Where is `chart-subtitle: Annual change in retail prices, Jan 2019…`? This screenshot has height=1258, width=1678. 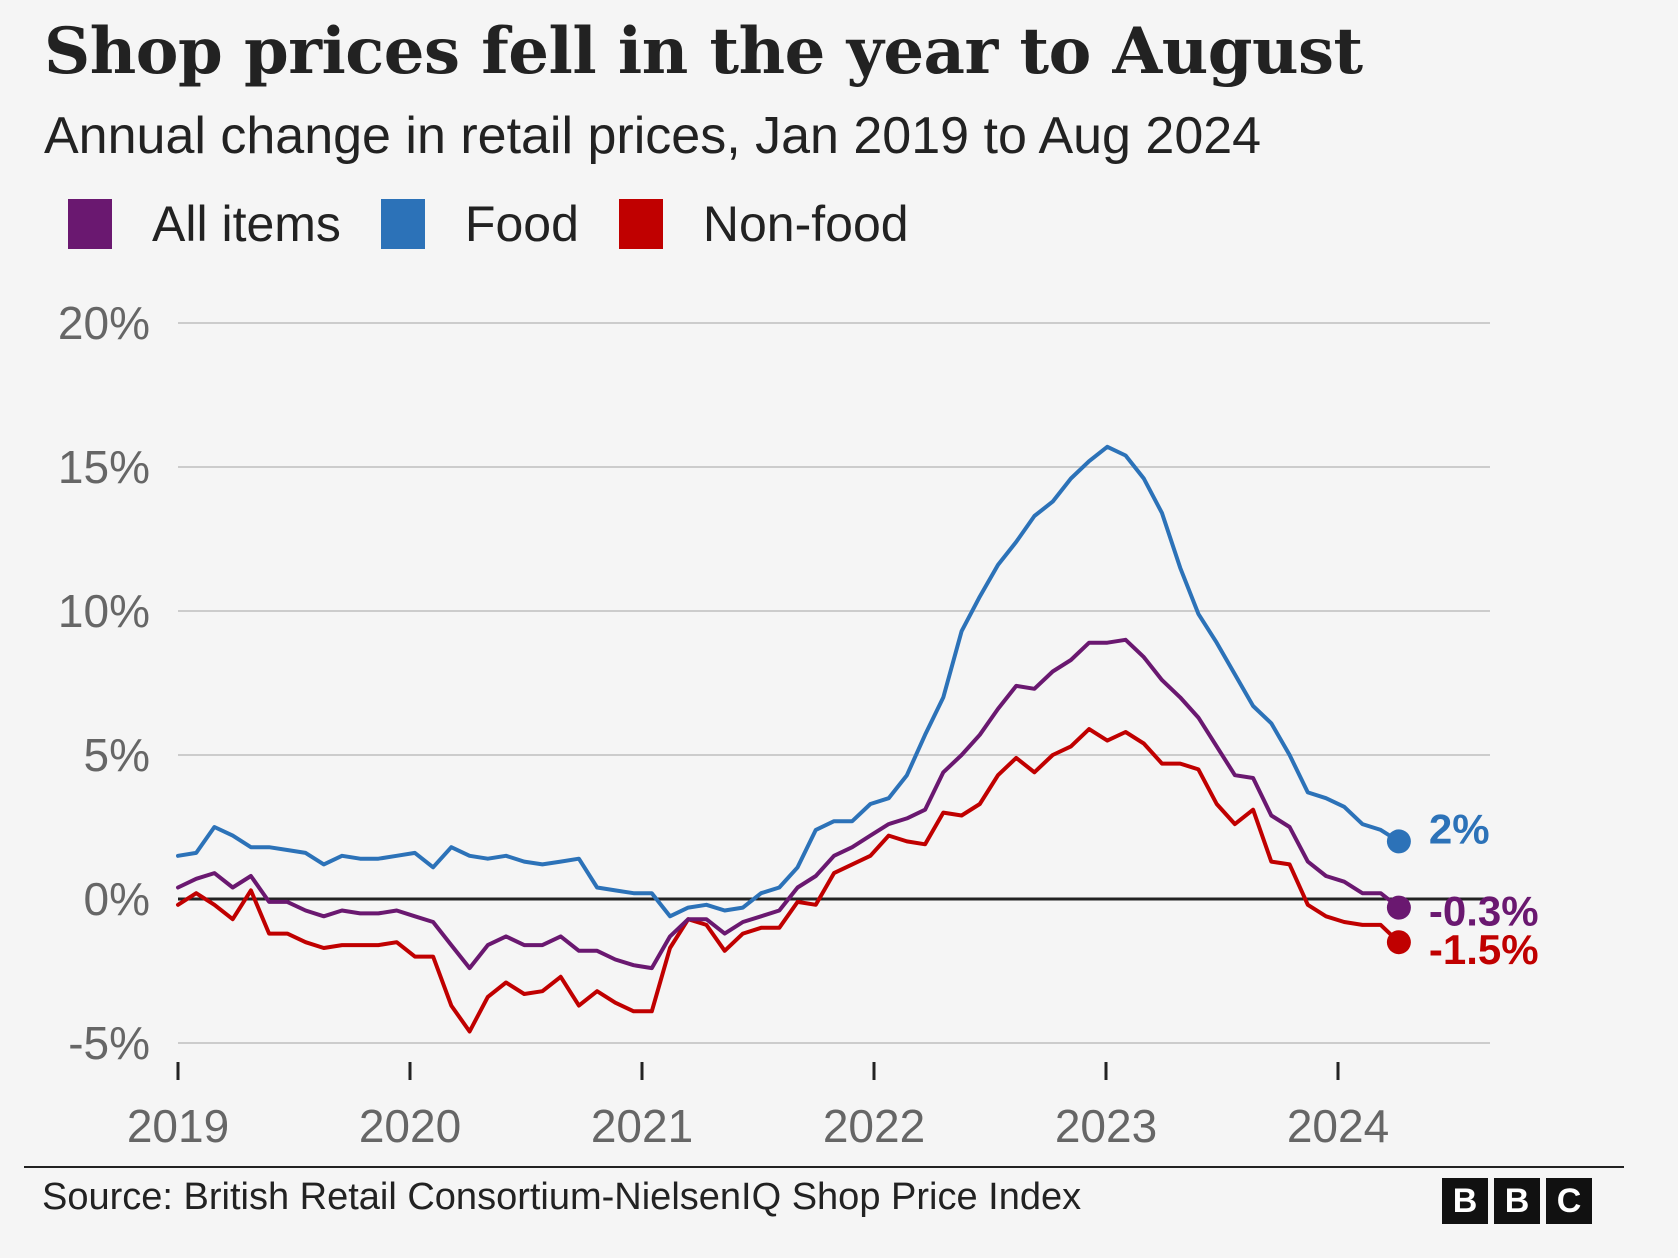
chart-subtitle: Annual change in retail prices, Jan 2019… is located at coordinates (653, 136).